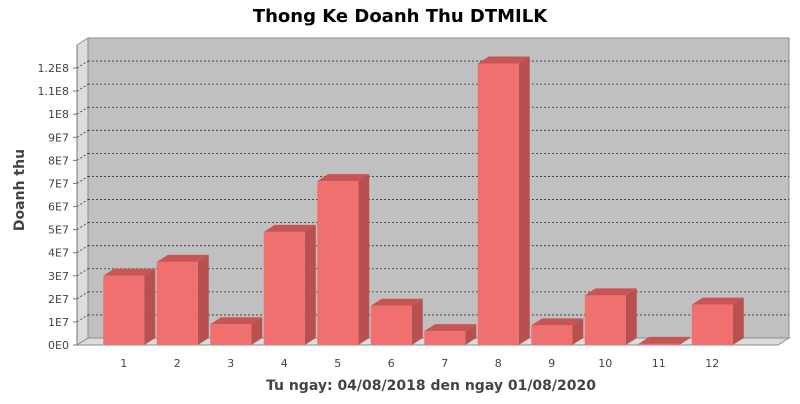 The width and height of the screenshot is (800, 404). What do you see at coordinates (58, 207) in the screenshot?
I see `y-tick-label: 6E7` at bounding box center [58, 207].